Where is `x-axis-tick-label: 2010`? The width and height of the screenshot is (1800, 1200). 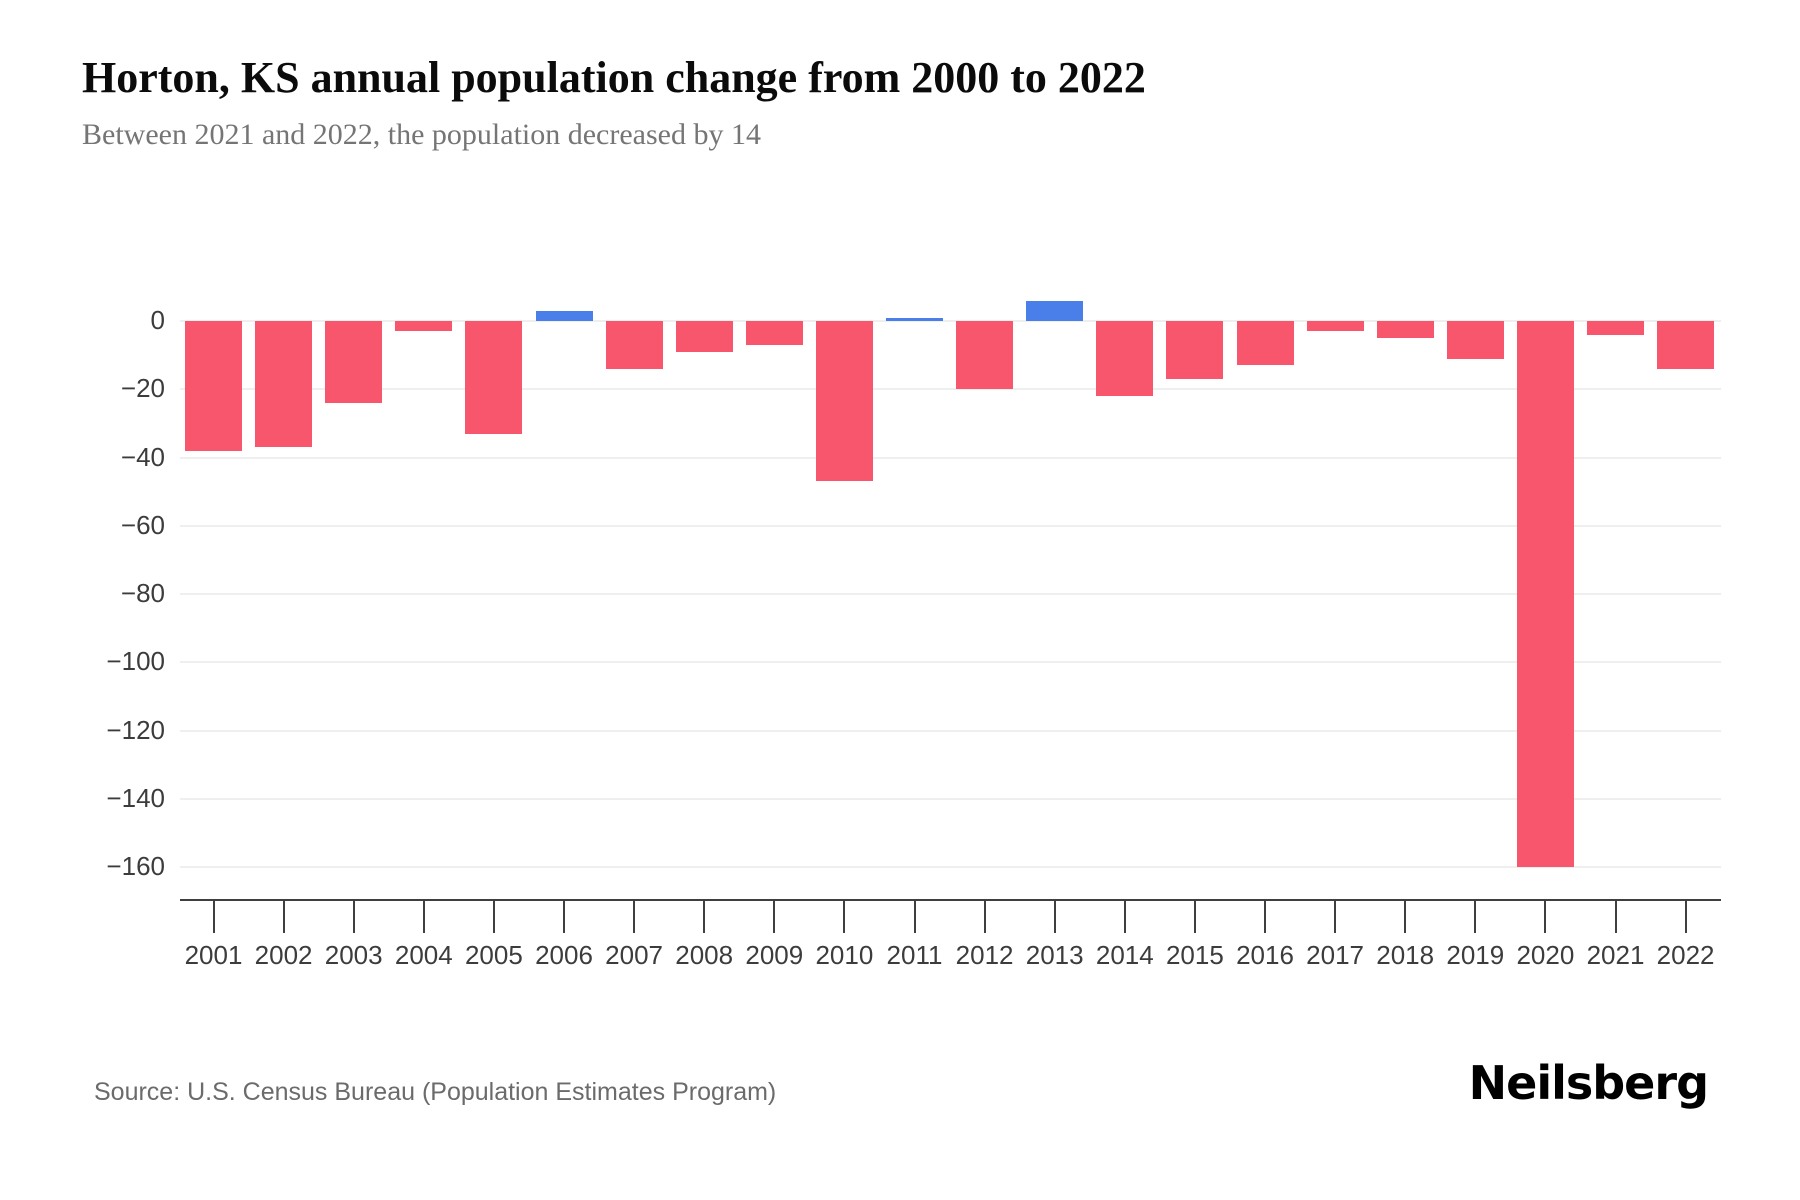
x-axis-tick-label: 2010 is located at coordinates (844, 955).